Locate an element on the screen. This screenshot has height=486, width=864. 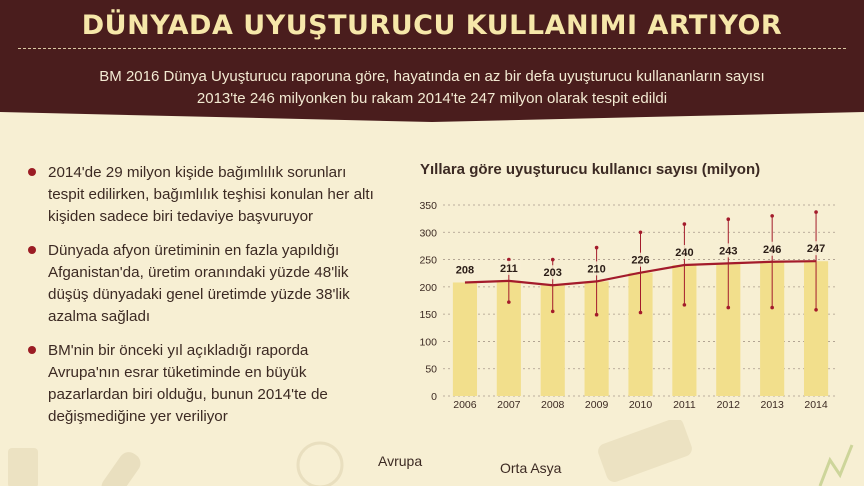
x-tick-label: 2013 is located at coordinates (772, 405).